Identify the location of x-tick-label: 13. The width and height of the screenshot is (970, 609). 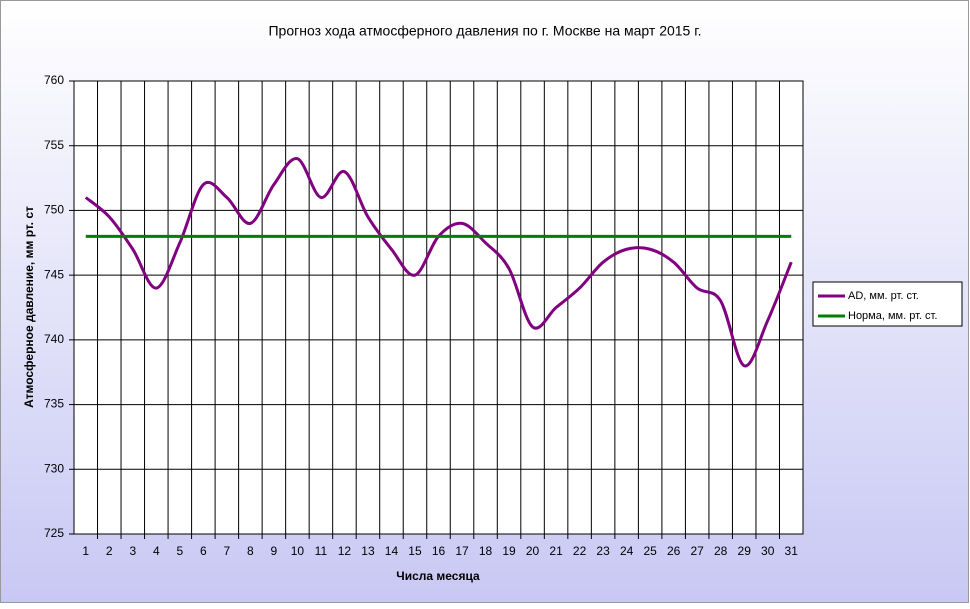
(368, 551).